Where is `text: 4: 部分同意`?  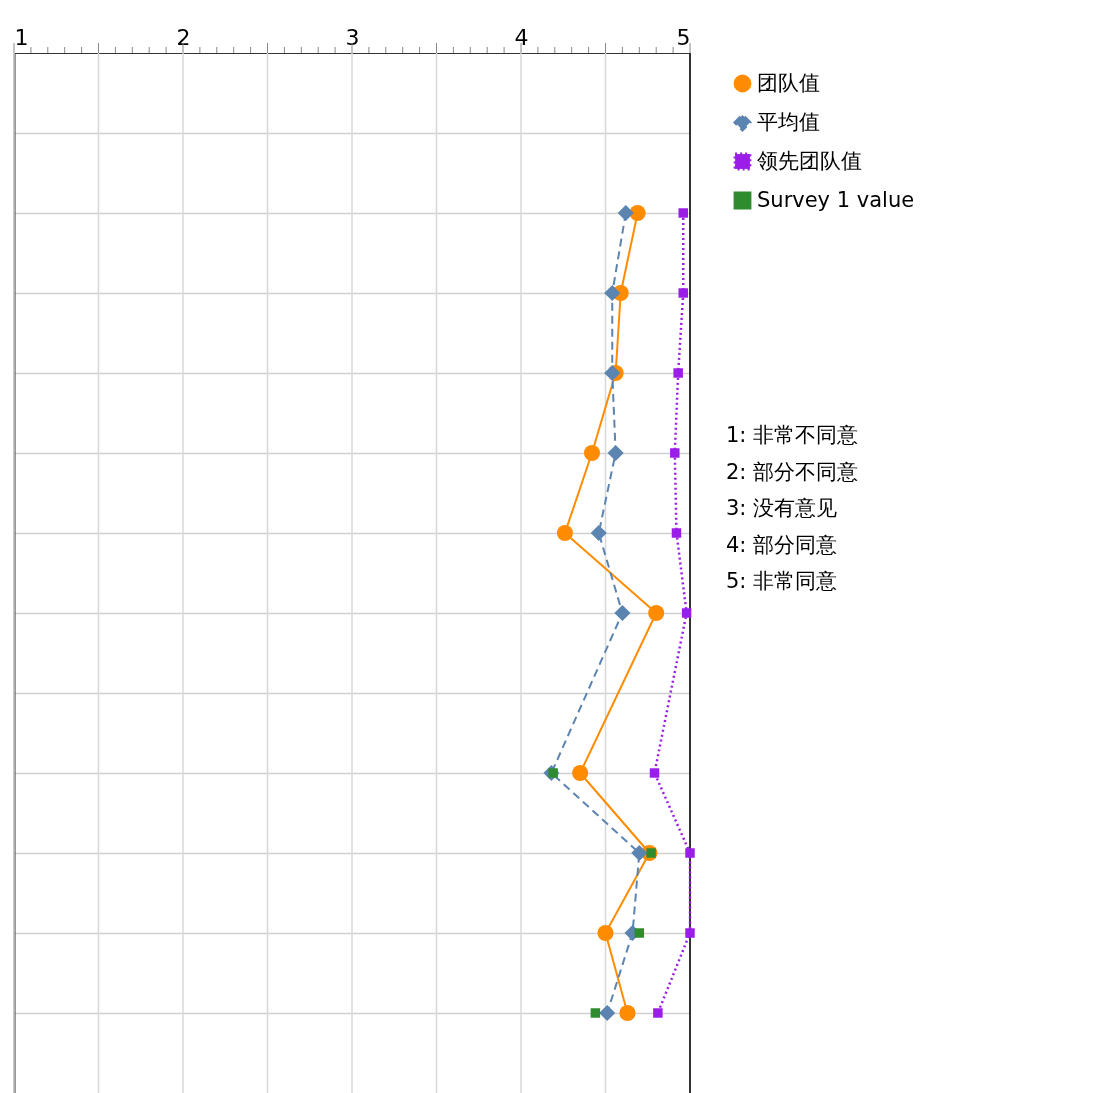
text: 4: 部分同意 is located at coordinates (782, 544).